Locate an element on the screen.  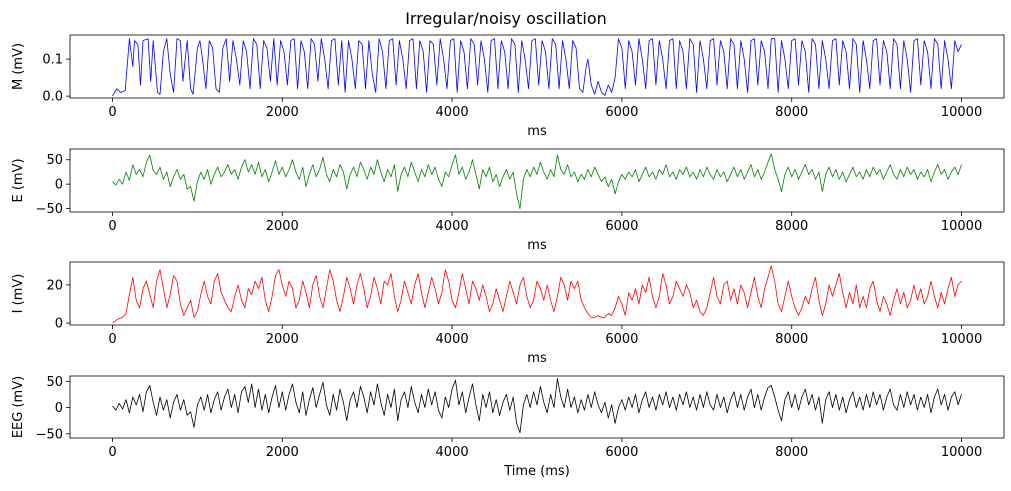
series-line-eeg is located at coordinates (537, 406).